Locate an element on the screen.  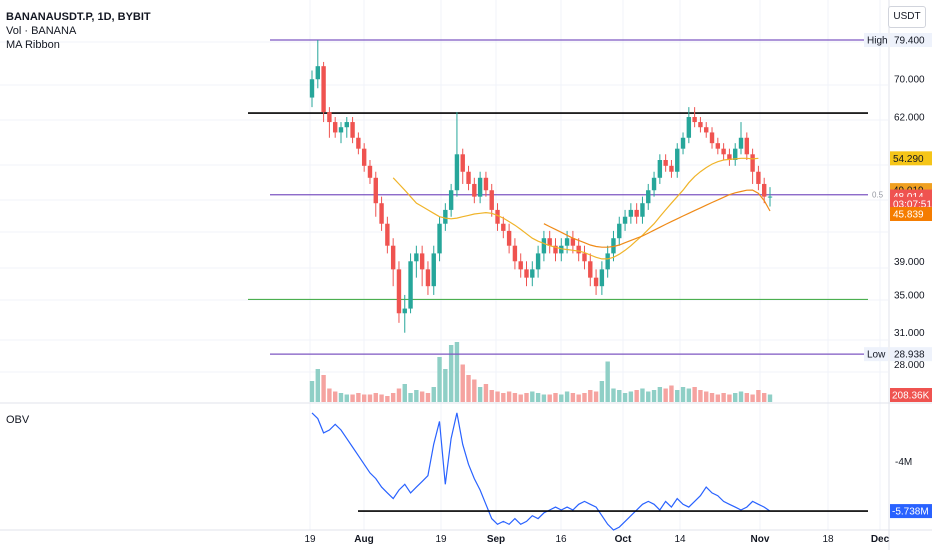
obv-line is located at coordinates (541, 471).